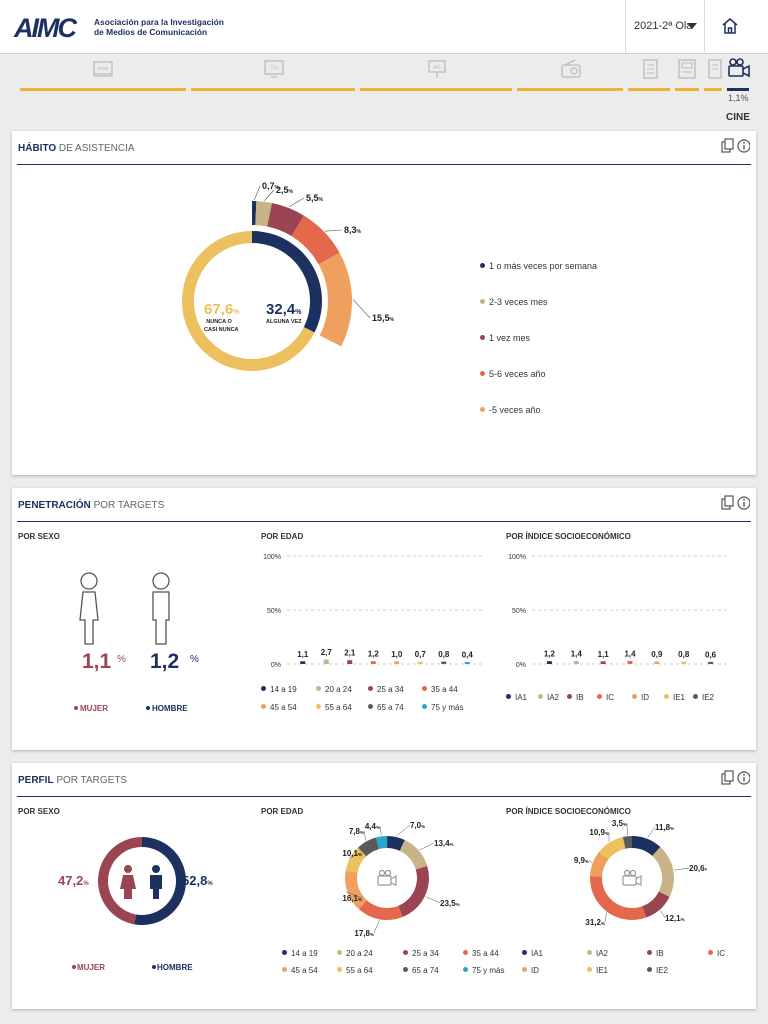 This screenshot has height=1024, width=768. I want to click on internet-icon: www, so click(103, 69).